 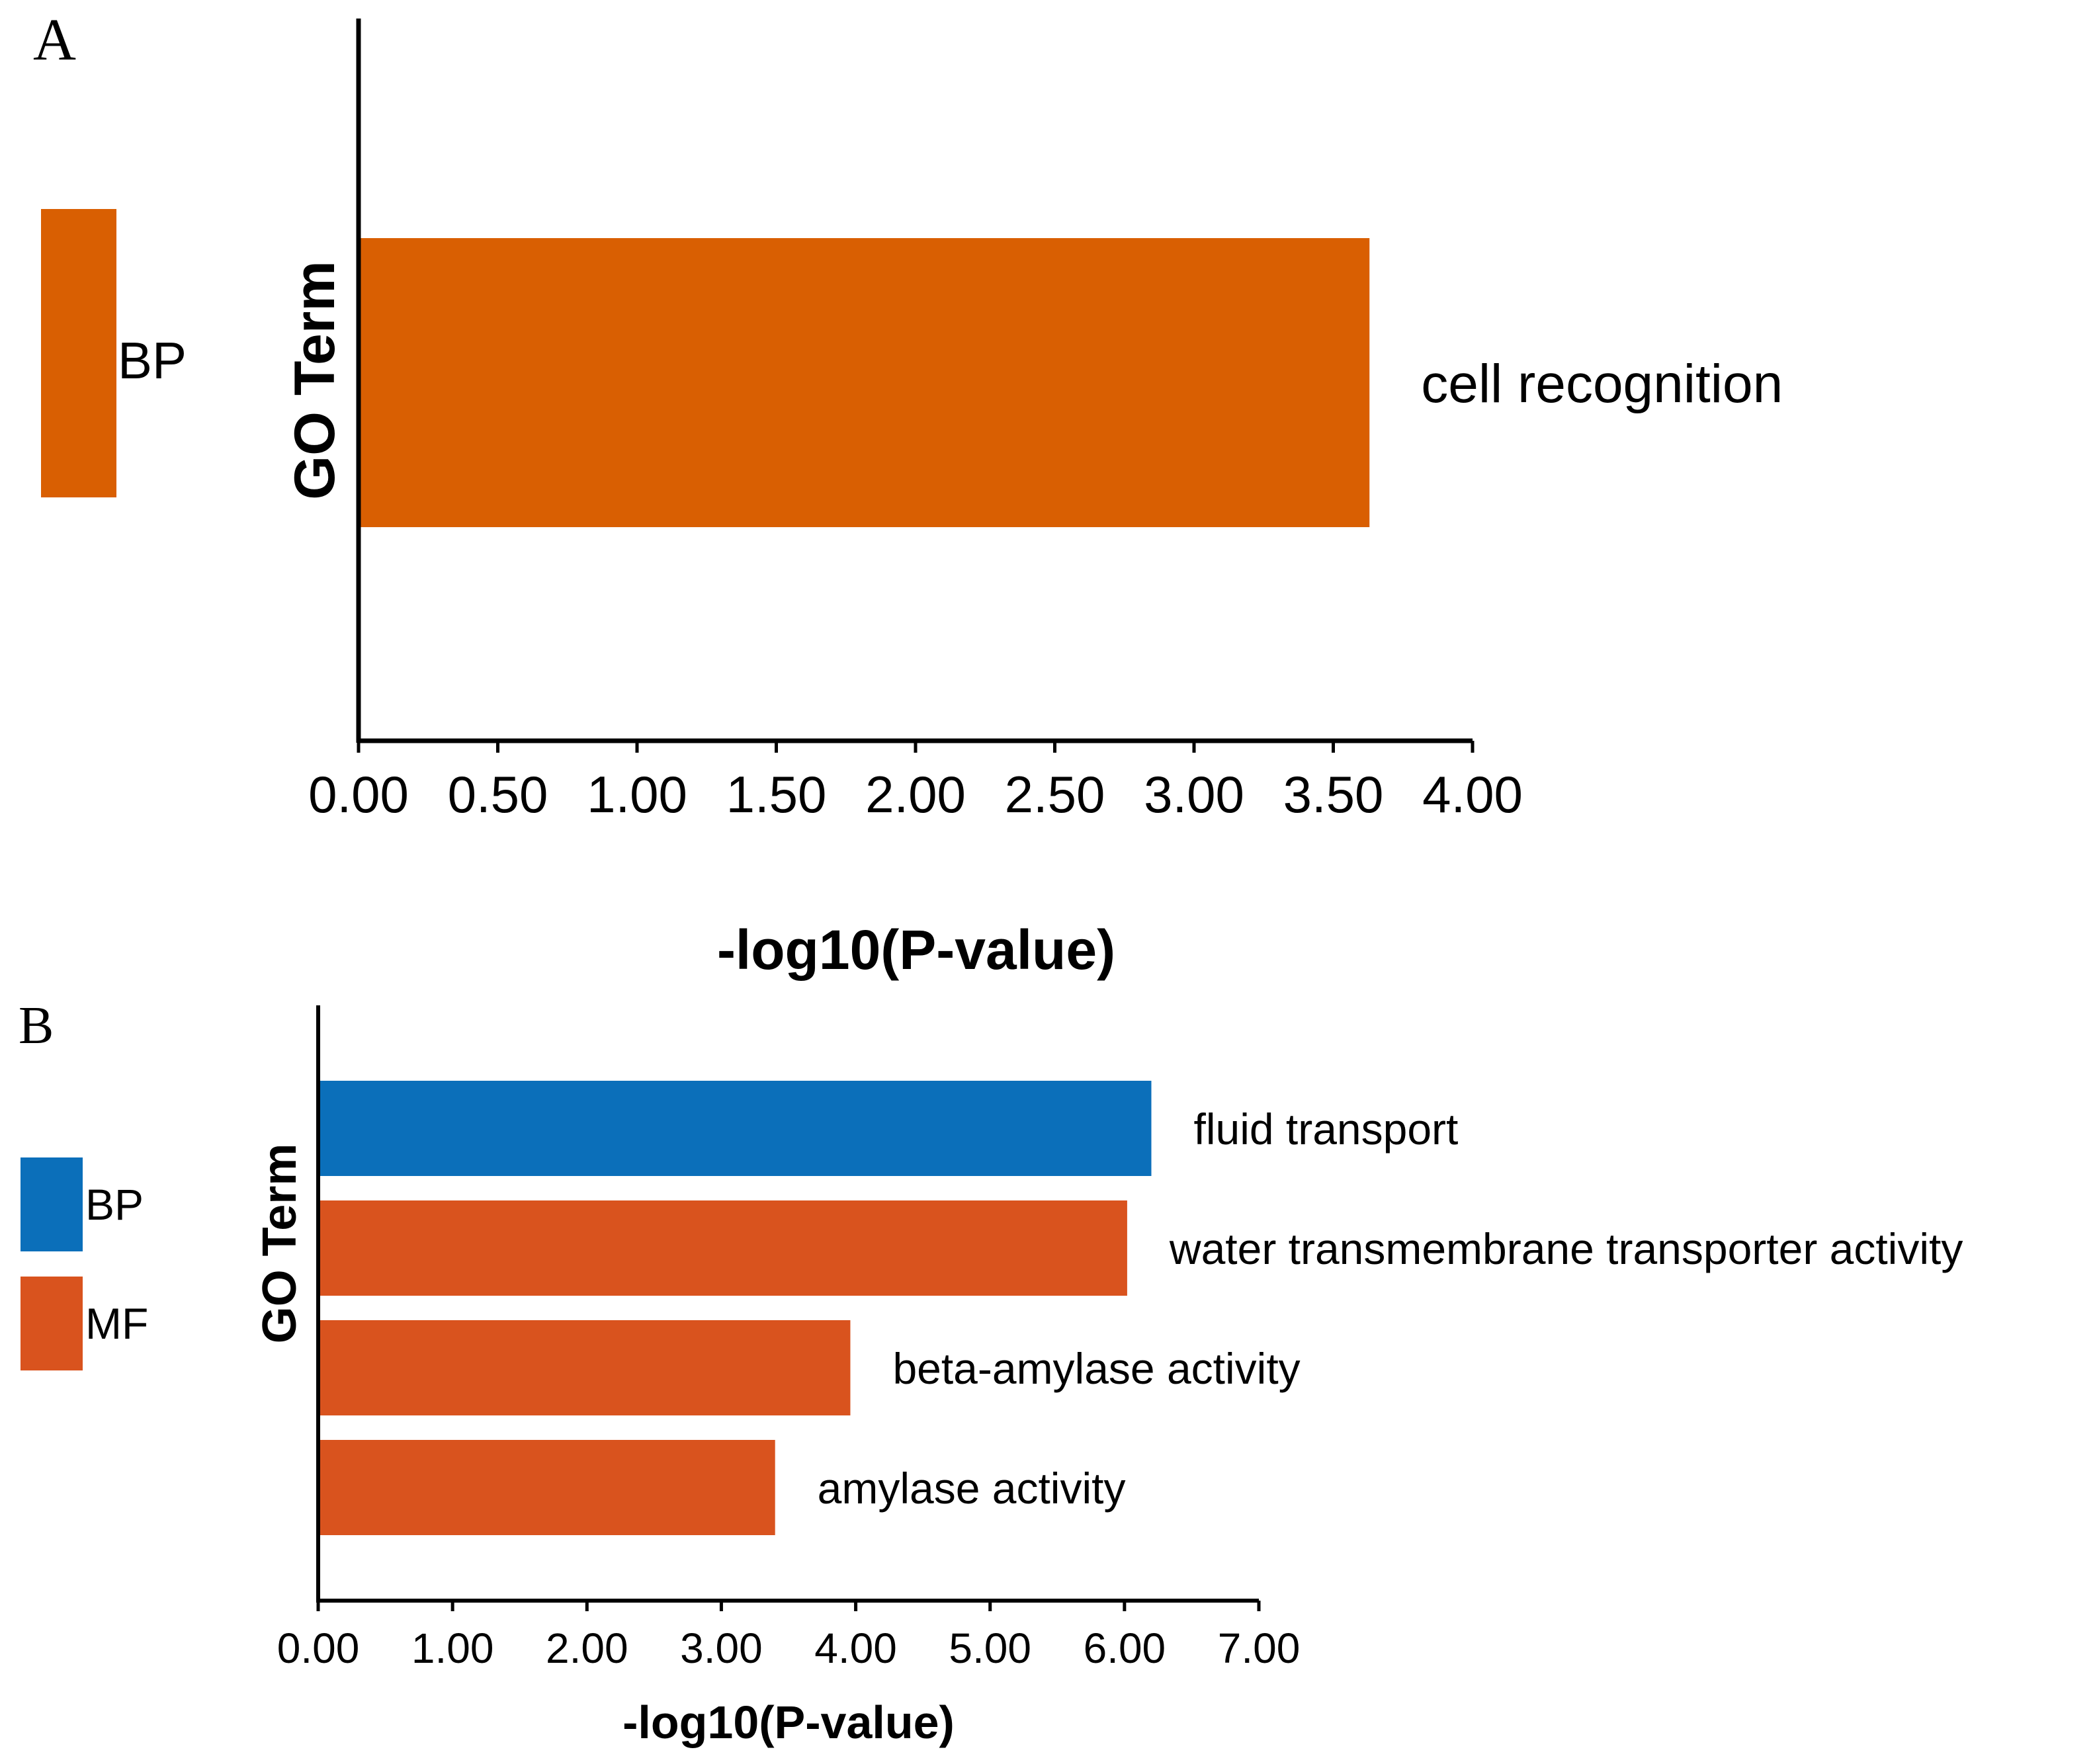 I want to click on panel-a-x-ticks: 0.00 0.50 1.00 1.50 2.00 2.50 3.00 3.50 4.00, so click(x=915, y=782).